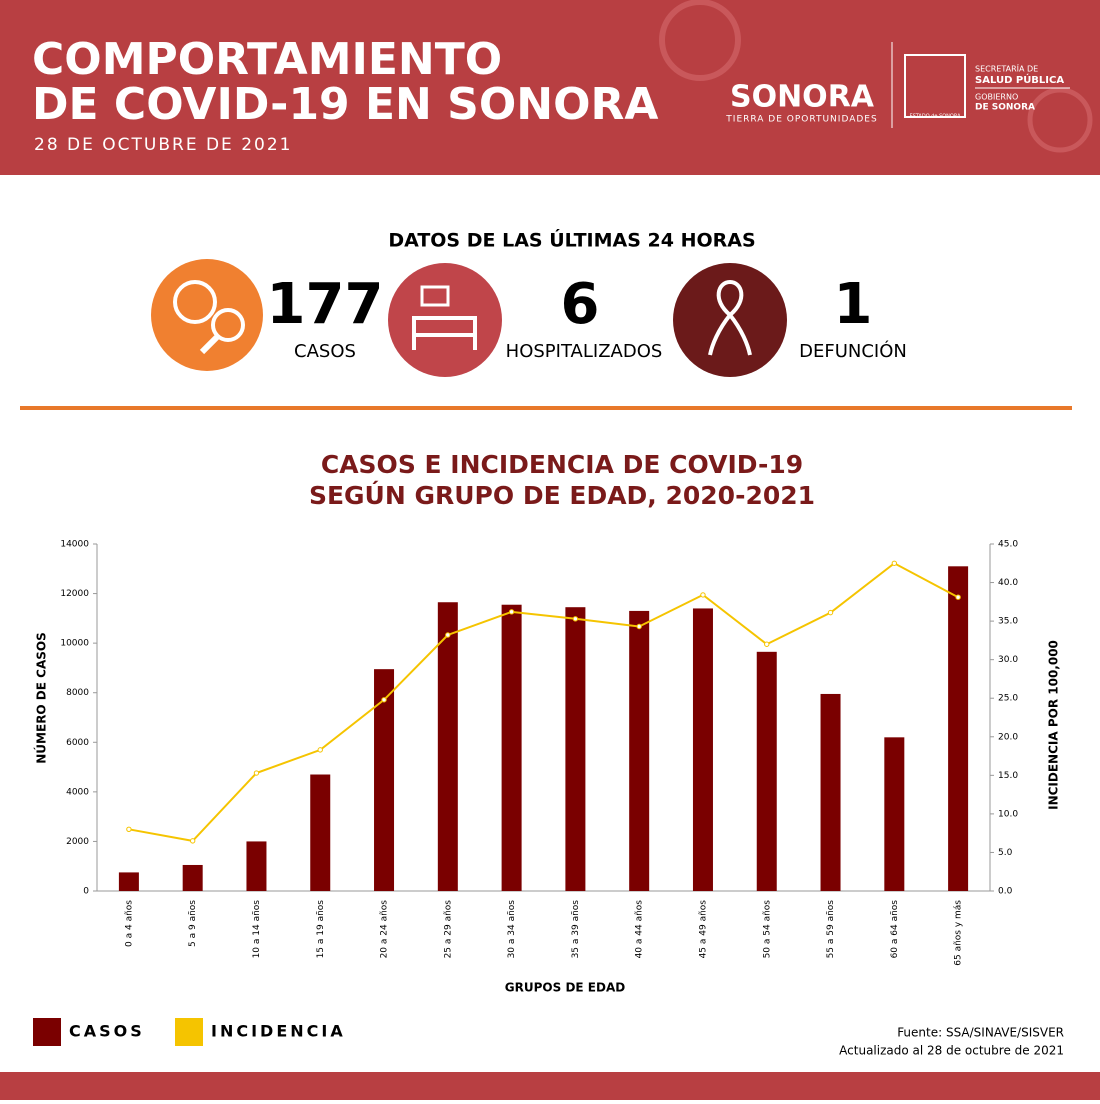 This screenshot has width=1100, height=1104. I want to click on header-title: COMPORTAMIENTO, so click(267, 59).